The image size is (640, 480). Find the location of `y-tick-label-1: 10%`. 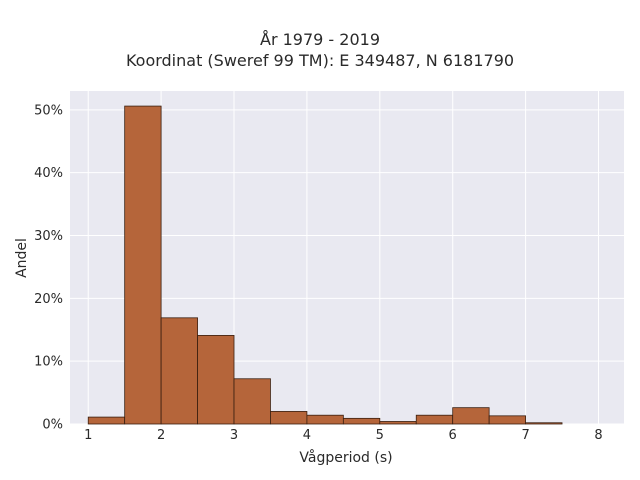

y-tick-label-1: 10% is located at coordinates (48, 362).